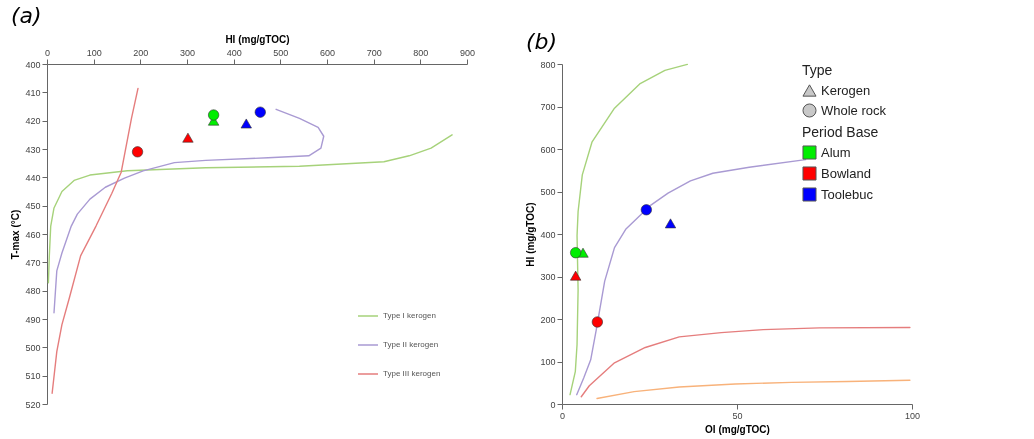 The image size is (1034, 439). Describe the element at coordinates (412, 373) in the screenshot. I see `legend-label: Type III kerogen` at that location.